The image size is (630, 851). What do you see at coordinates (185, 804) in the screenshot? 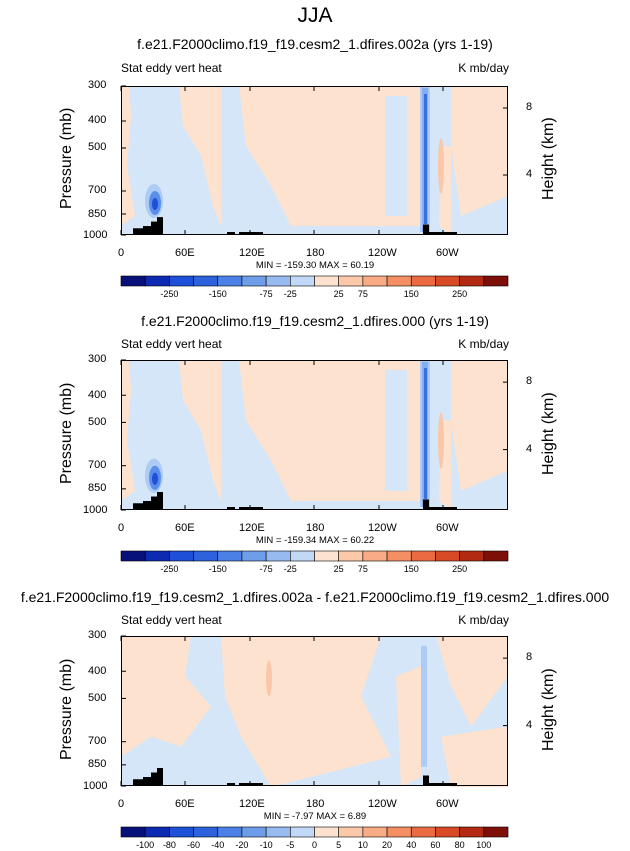
I see `panel-3-xtick: 60E` at bounding box center [185, 804].